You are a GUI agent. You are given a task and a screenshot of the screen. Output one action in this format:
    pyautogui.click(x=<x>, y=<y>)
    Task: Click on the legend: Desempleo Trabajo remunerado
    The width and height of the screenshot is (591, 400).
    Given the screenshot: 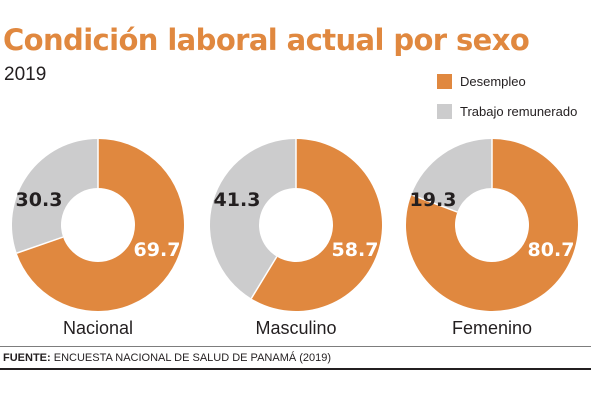 What is the action you would take?
    pyautogui.click(x=507, y=102)
    